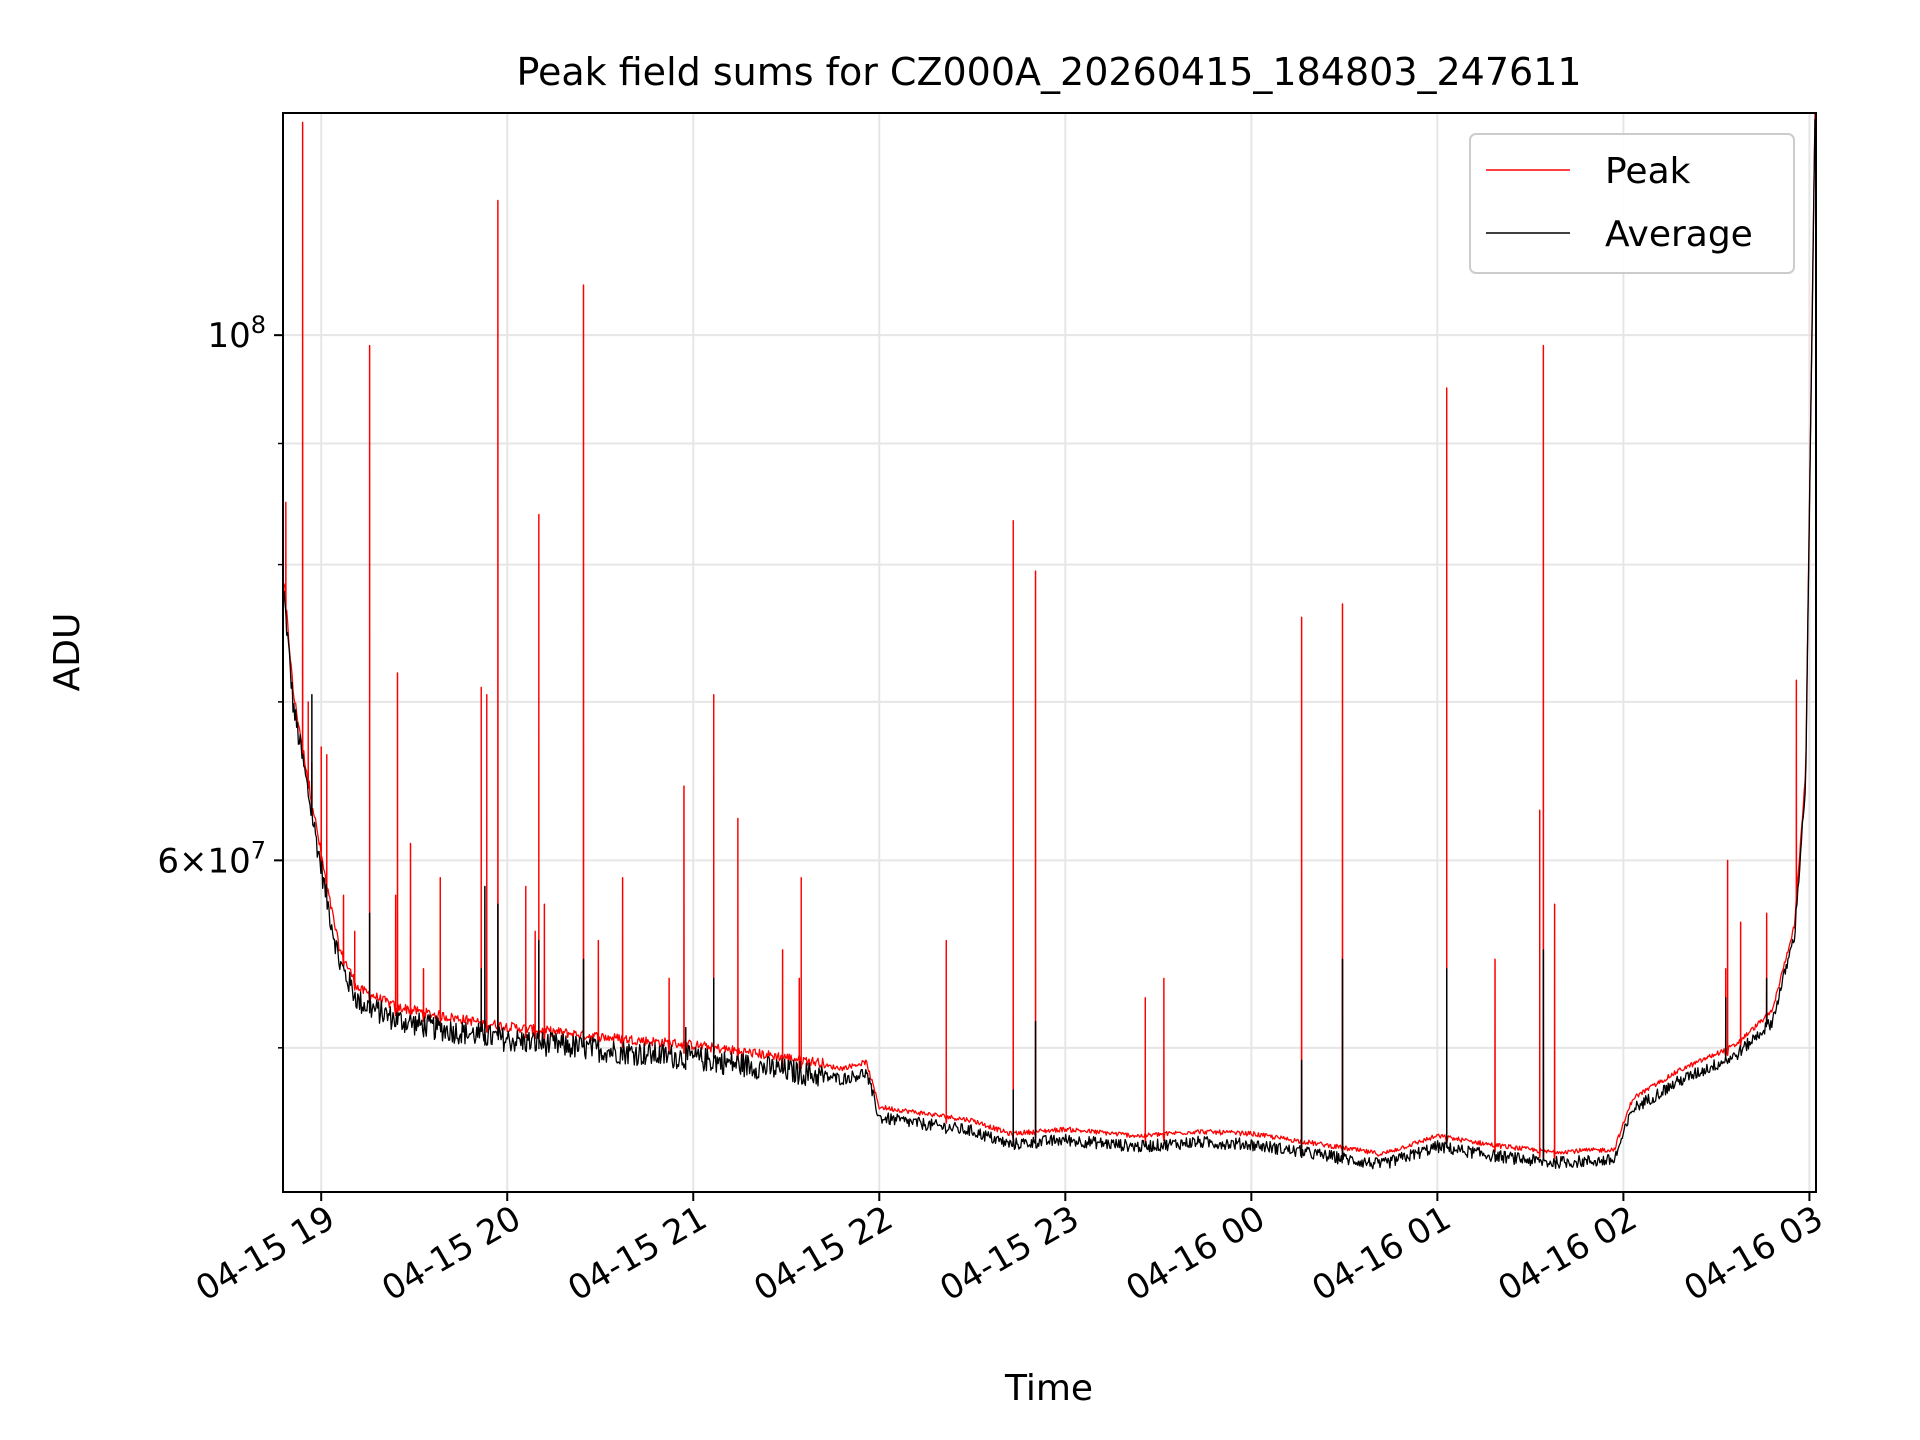 The height and width of the screenshot is (1440, 1920). I want to click on y-axis: 108 6×107, so click(220, 680).